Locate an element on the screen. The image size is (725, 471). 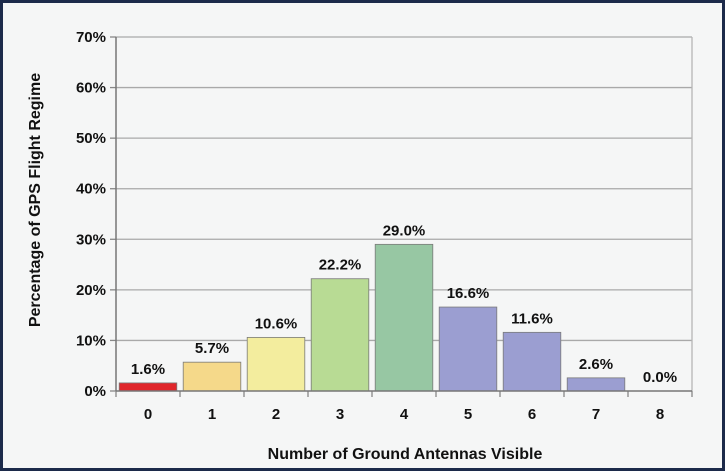
x-tick-label: 1 is located at coordinates (212, 414).